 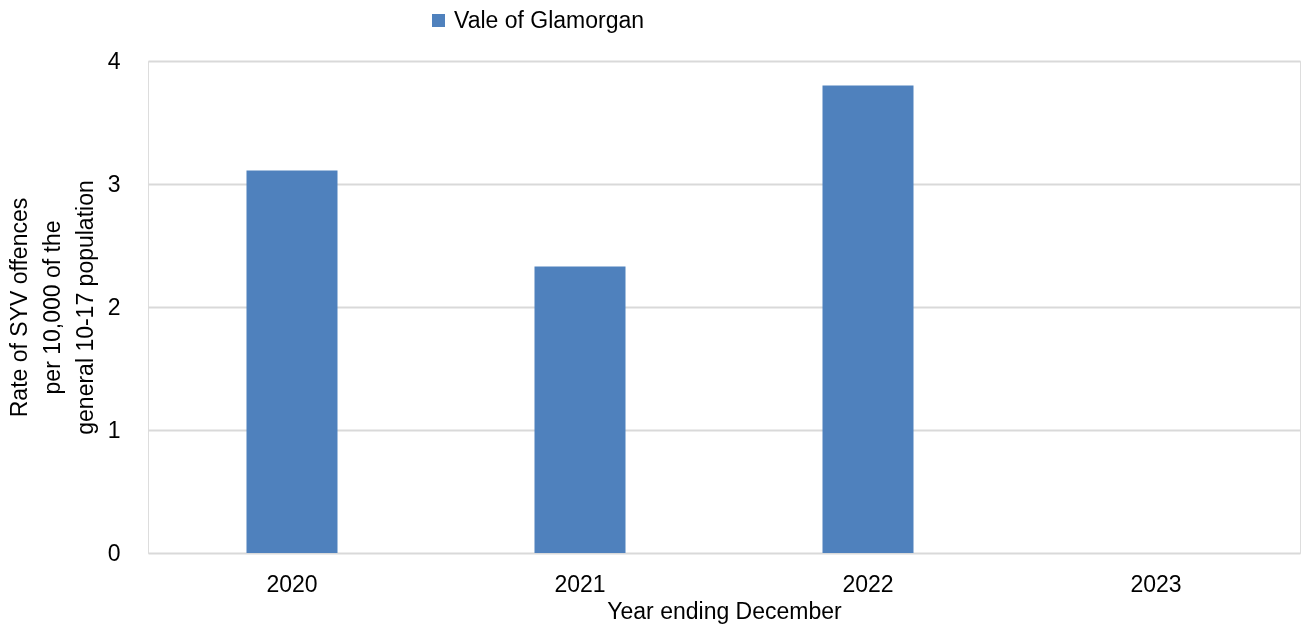 What do you see at coordinates (114, 552) in the screenshot?
I see `y-tick-label: 0` at bounding box center [114, 552].